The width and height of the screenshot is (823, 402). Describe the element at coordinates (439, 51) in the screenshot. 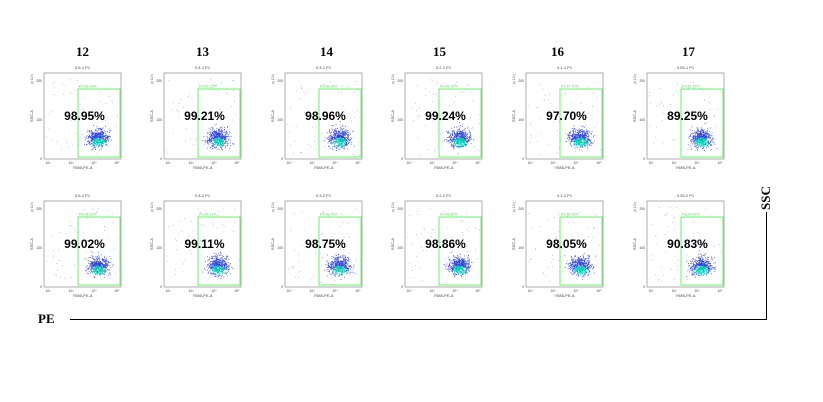

I see `column-label-15: 15` at that location.